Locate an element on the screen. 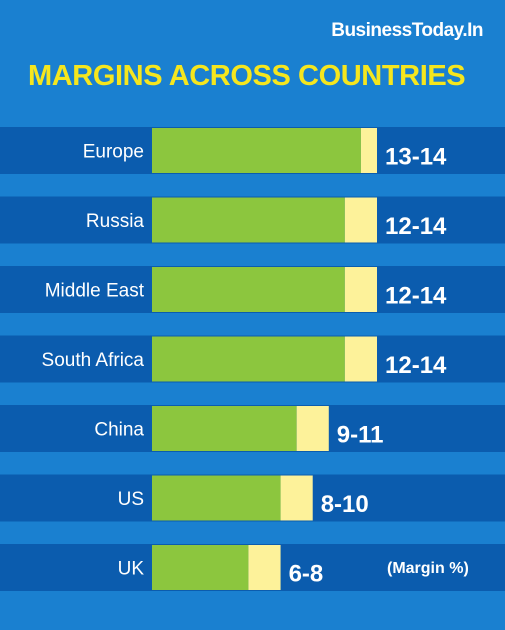  value-label: 13-14 is located at coordinates (416, 157).